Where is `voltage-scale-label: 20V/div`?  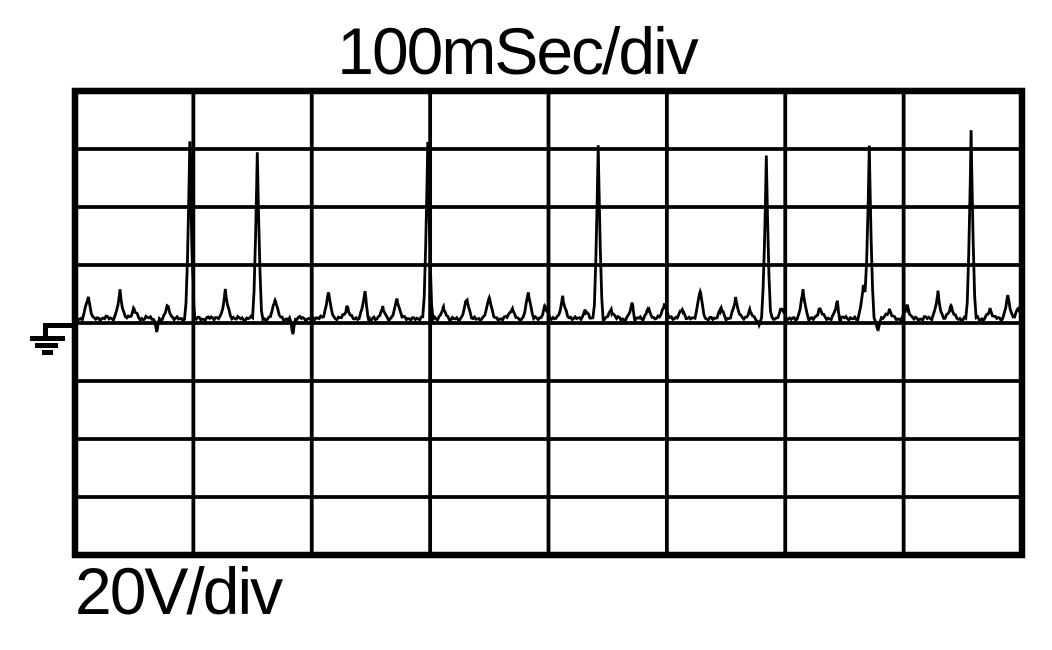
voltage-scale-label: 20V/div is located at coordinates (179, 591).